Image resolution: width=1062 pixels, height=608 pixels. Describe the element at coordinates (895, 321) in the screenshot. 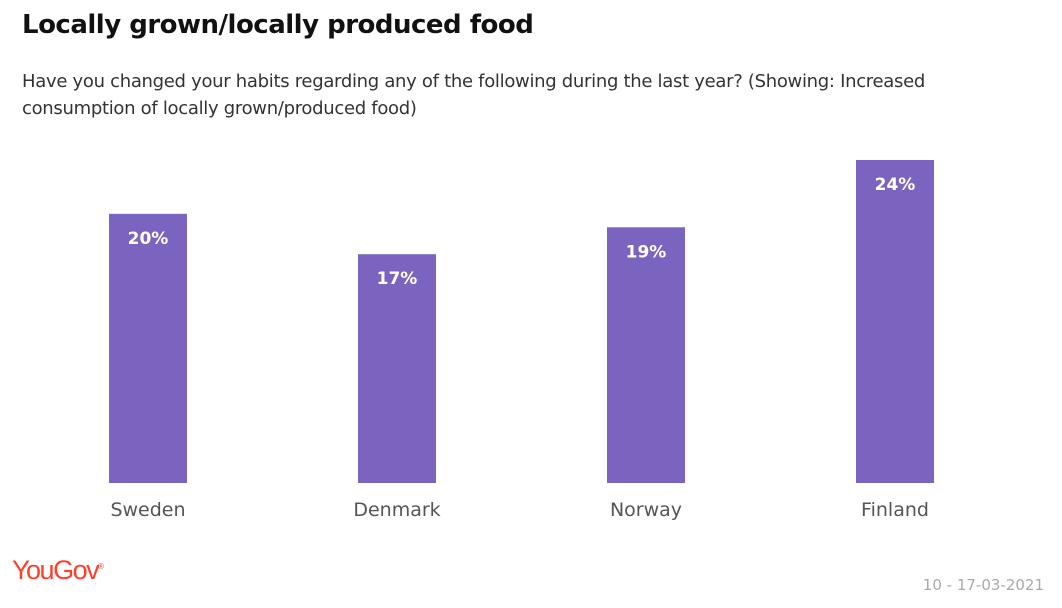

I see `bar-finland` at that location.